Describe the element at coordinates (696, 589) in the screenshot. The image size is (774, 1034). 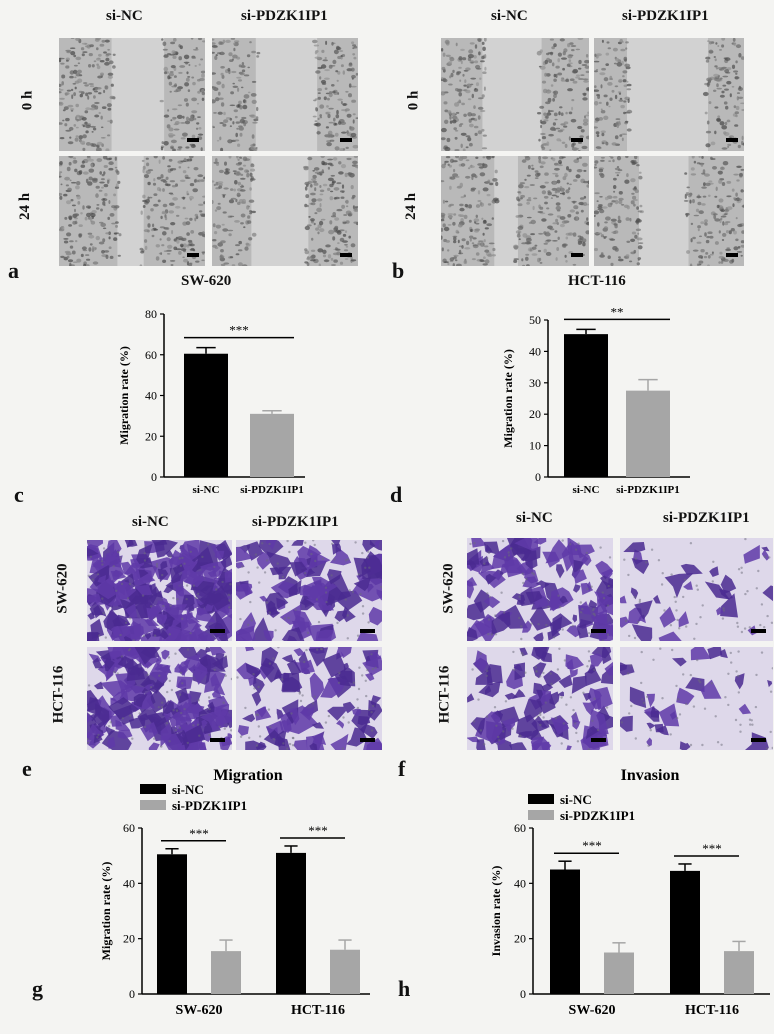
I see `transwell-image-f-sw620-sipdzk` at that location.